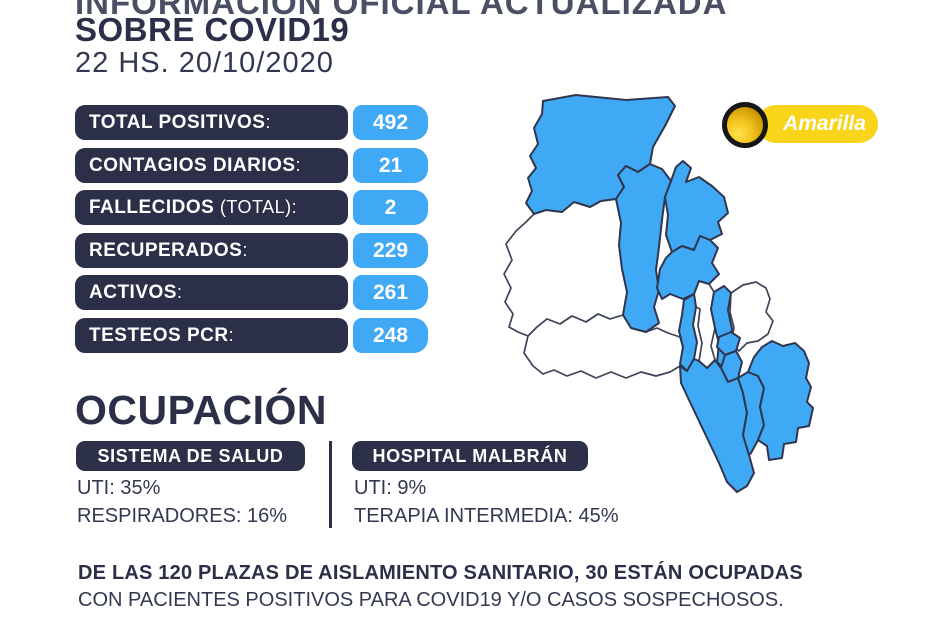  I want to click on stat-value: 261, so click(390, 292).